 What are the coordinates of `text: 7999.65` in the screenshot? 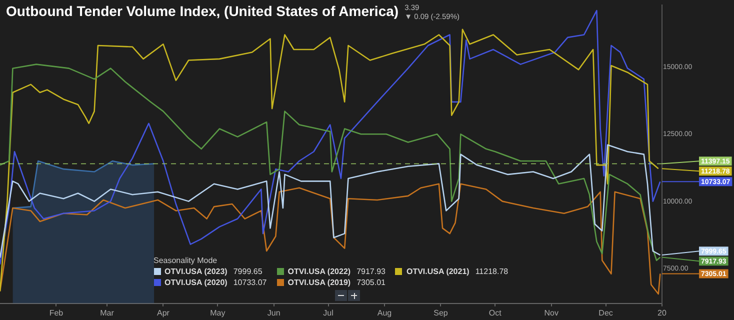 It's located at (247, 271).